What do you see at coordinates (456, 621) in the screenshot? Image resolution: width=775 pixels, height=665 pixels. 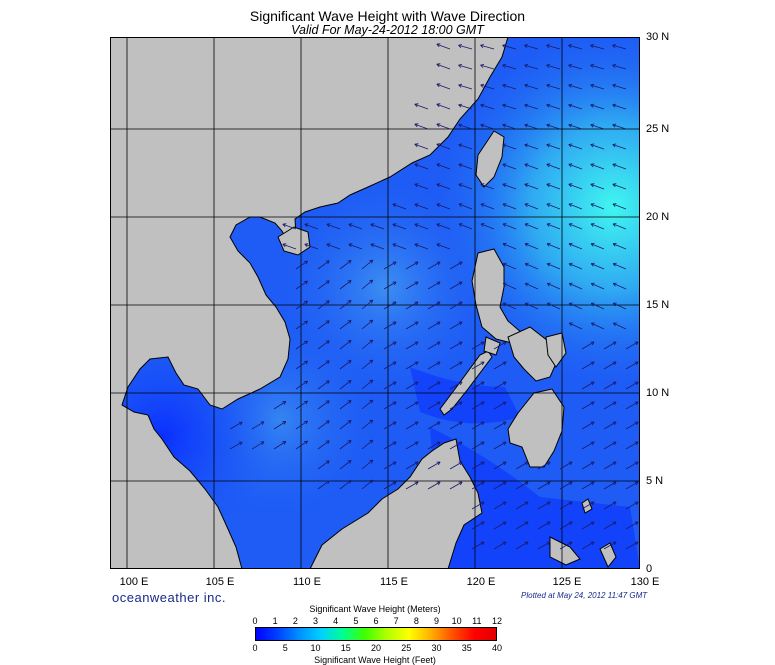 I see `colorbar-meter-tick: 10` at bounding box center [456, 621].